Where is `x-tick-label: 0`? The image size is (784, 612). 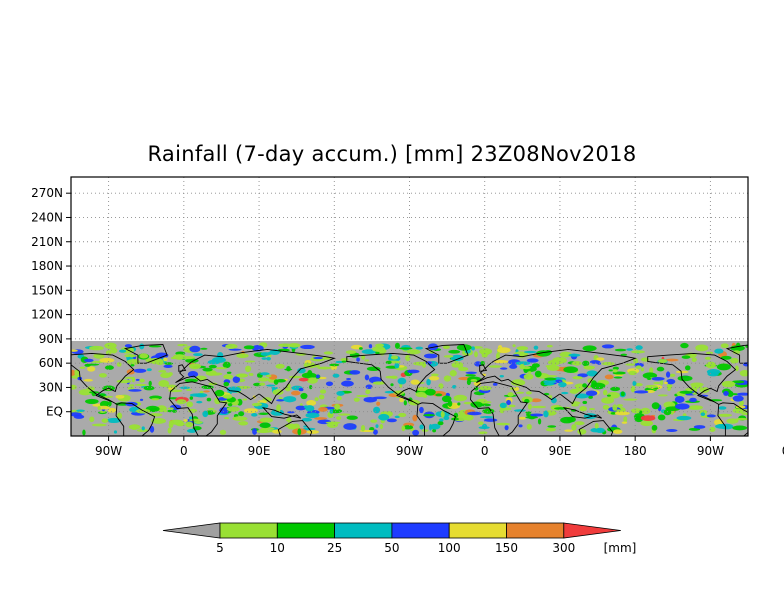 x-tick-label: 0 is located at coordinates (485, 451).